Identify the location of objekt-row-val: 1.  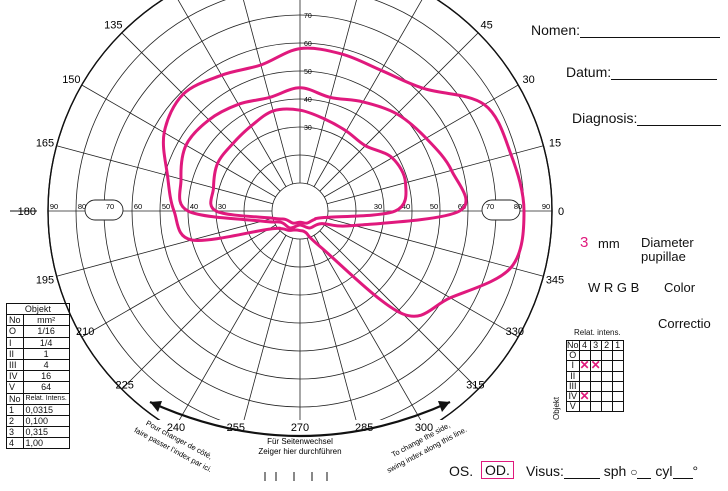
(46, 353).